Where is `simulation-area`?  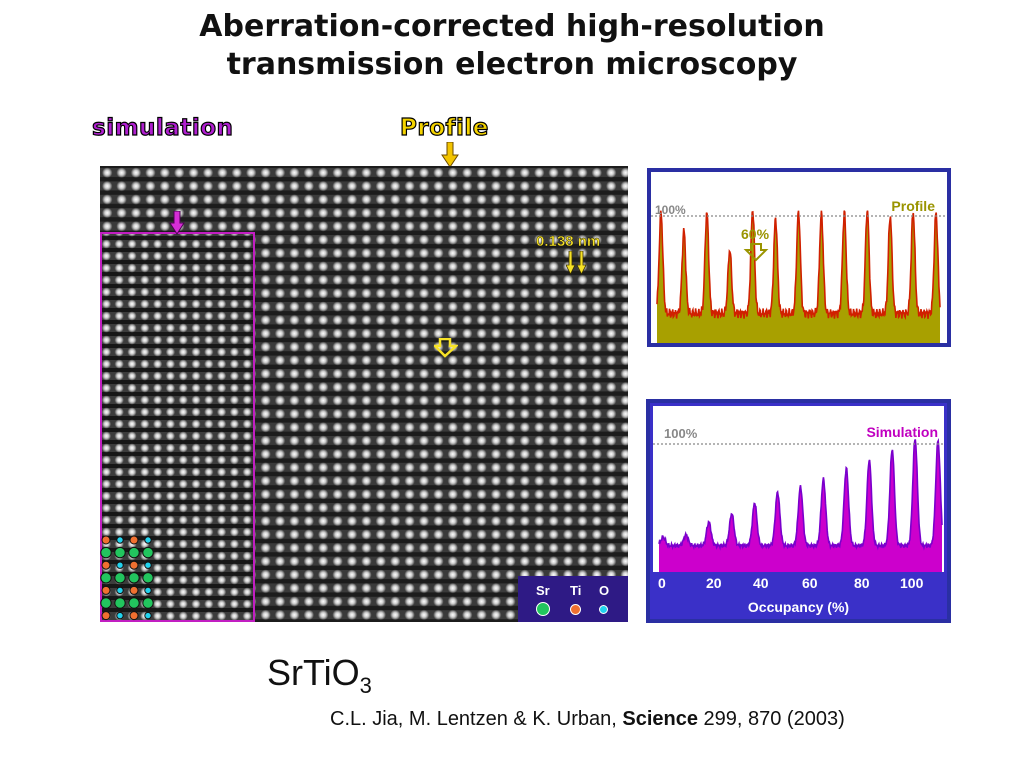
simulation-area is located at coordinates (800, 505).